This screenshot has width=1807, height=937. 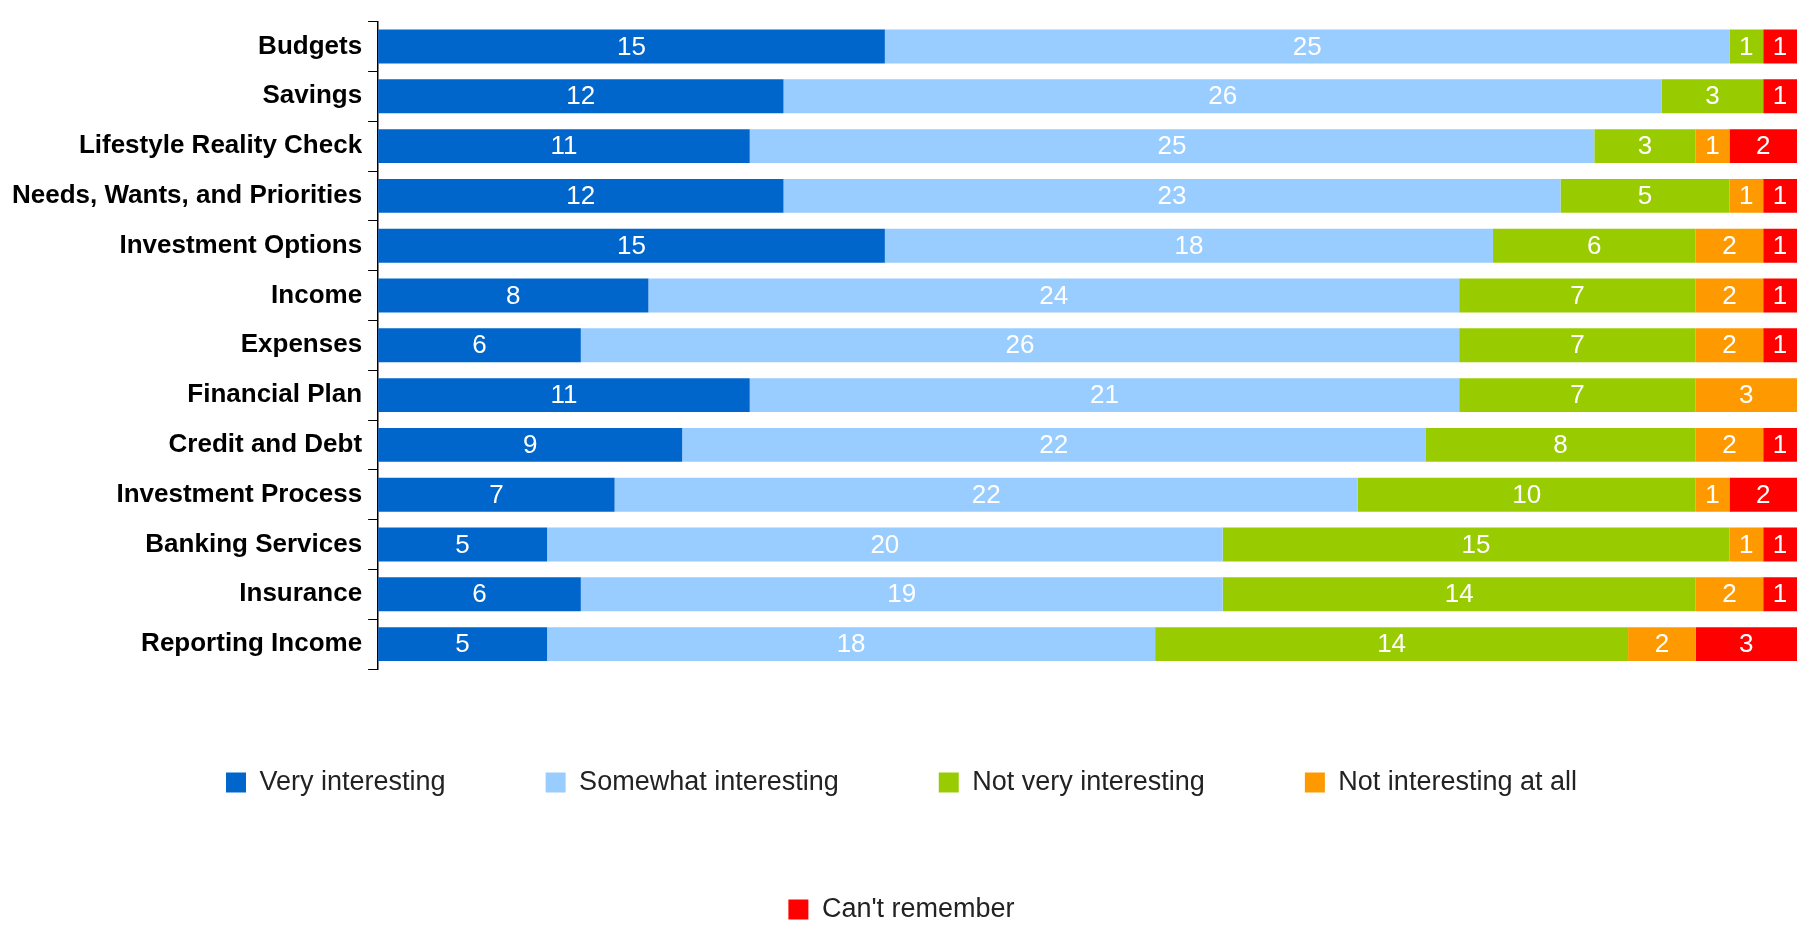 What do you see at coordinates (1307, 45) in the screenshot?
I see `data-label: 25` at bounding box center [1307, 45].